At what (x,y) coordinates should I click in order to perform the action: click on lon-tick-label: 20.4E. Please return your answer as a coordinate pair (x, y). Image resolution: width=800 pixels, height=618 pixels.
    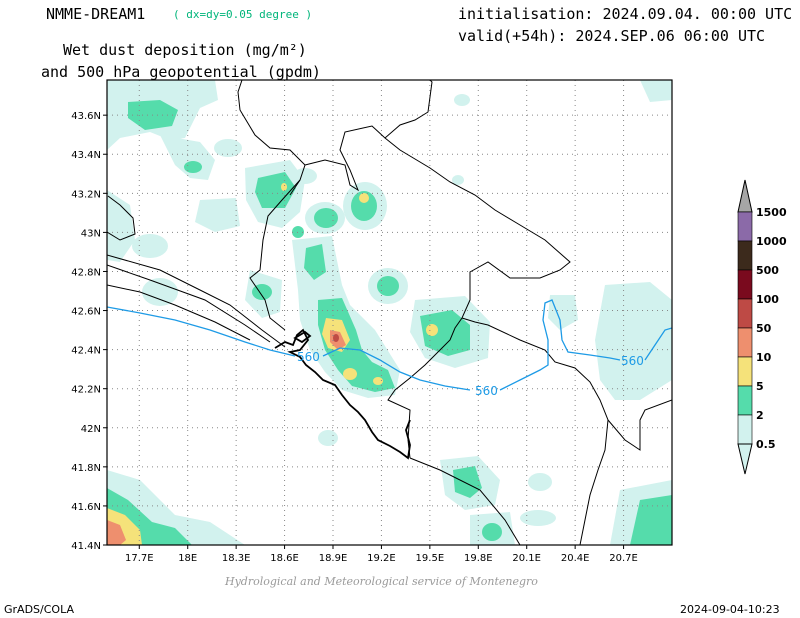
    Looking at the image, I should click on (575, 558).